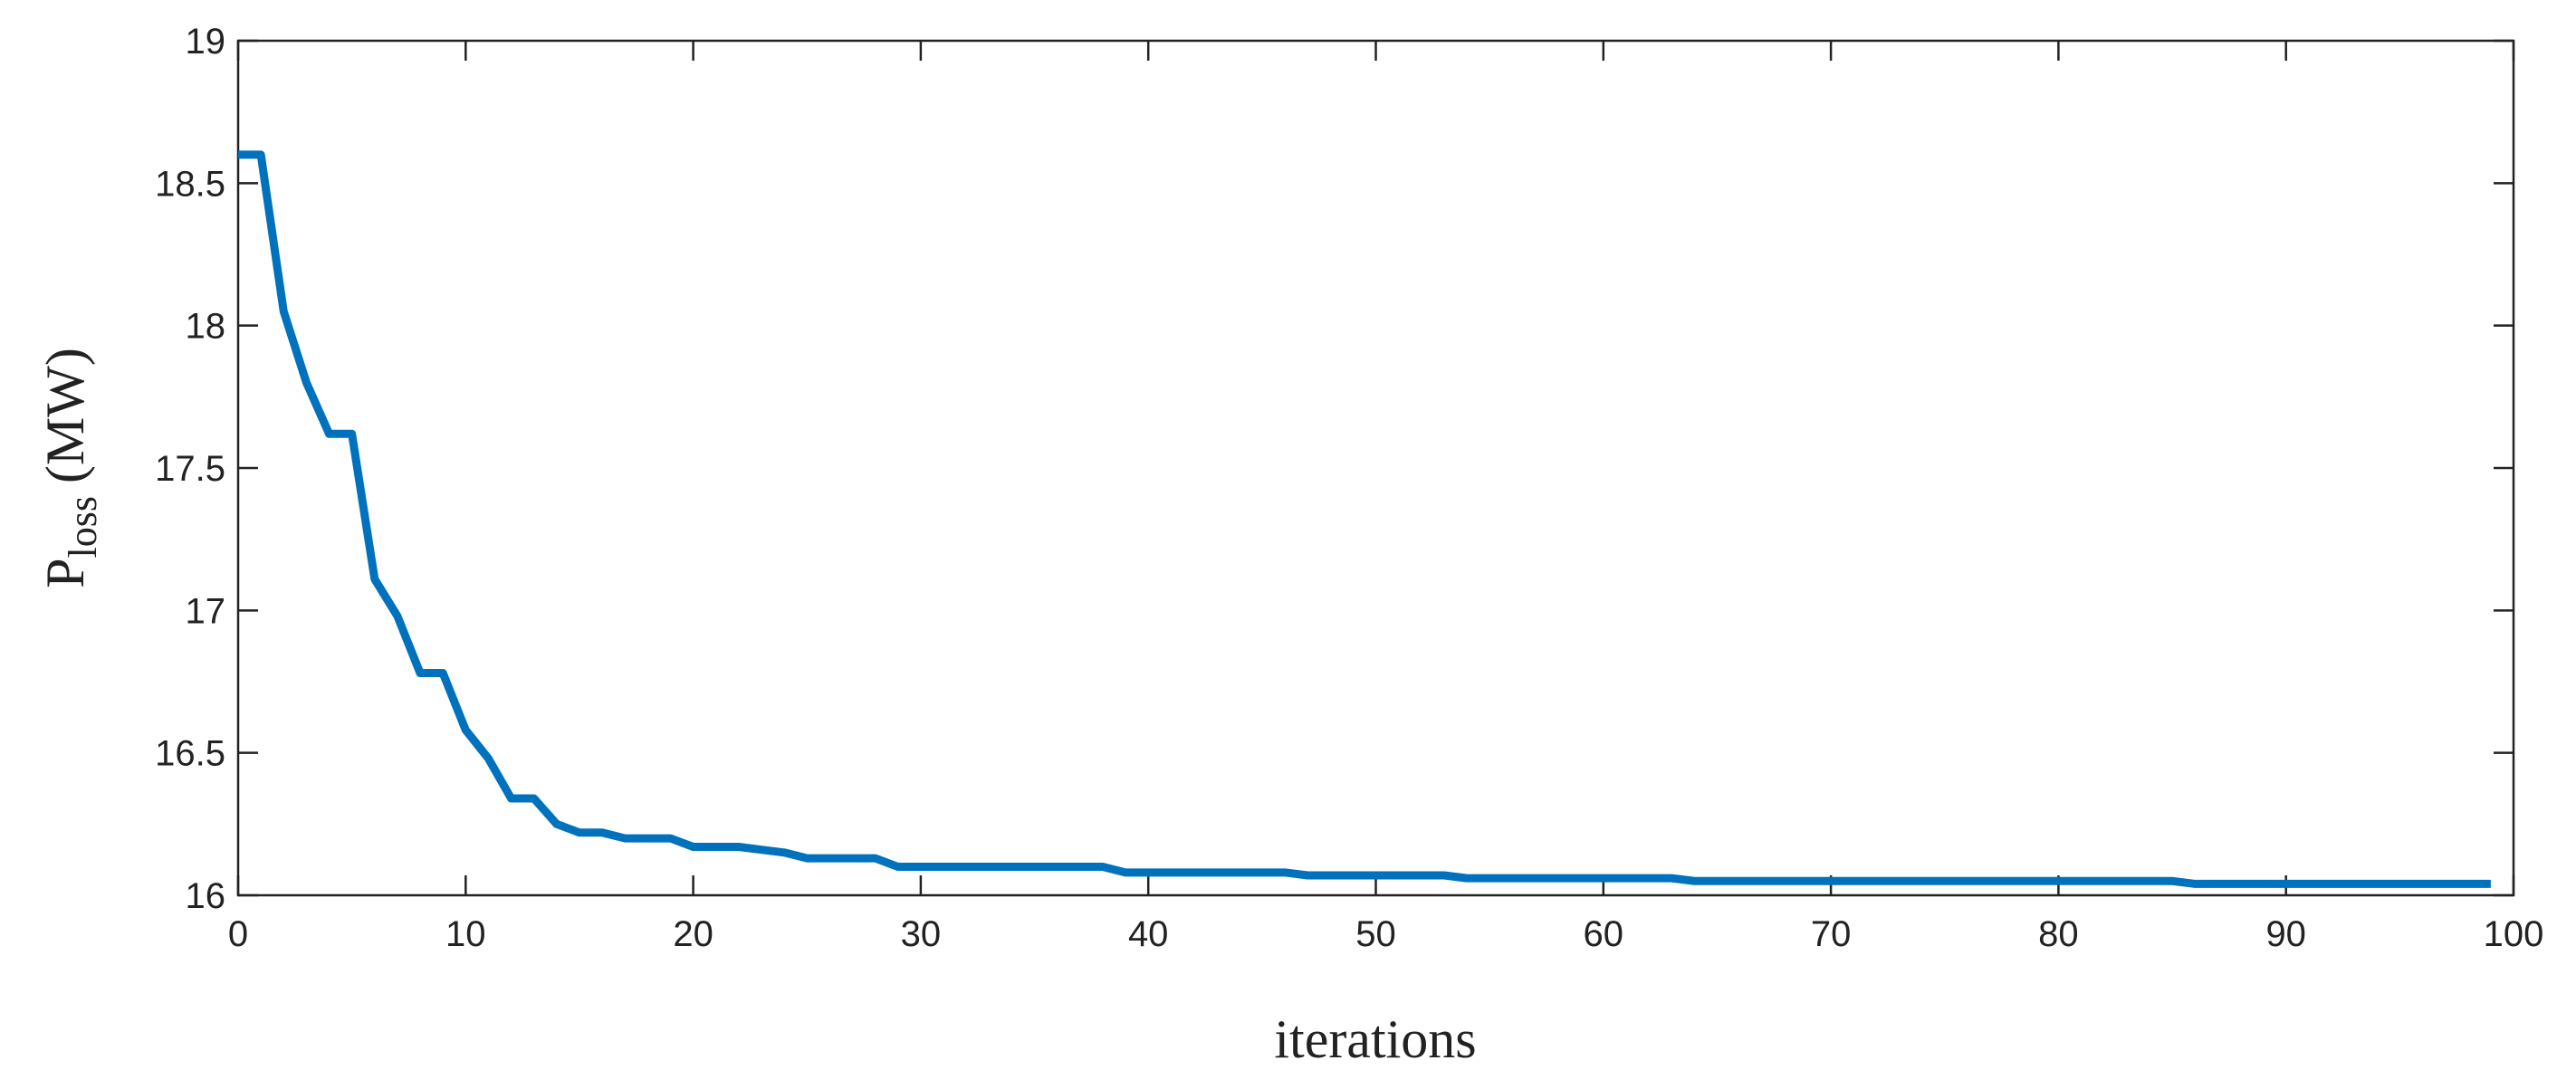 The width and height of the screenshot is (2576, 1089). I want to click on x-tick-label: 30, so click(921, 934).